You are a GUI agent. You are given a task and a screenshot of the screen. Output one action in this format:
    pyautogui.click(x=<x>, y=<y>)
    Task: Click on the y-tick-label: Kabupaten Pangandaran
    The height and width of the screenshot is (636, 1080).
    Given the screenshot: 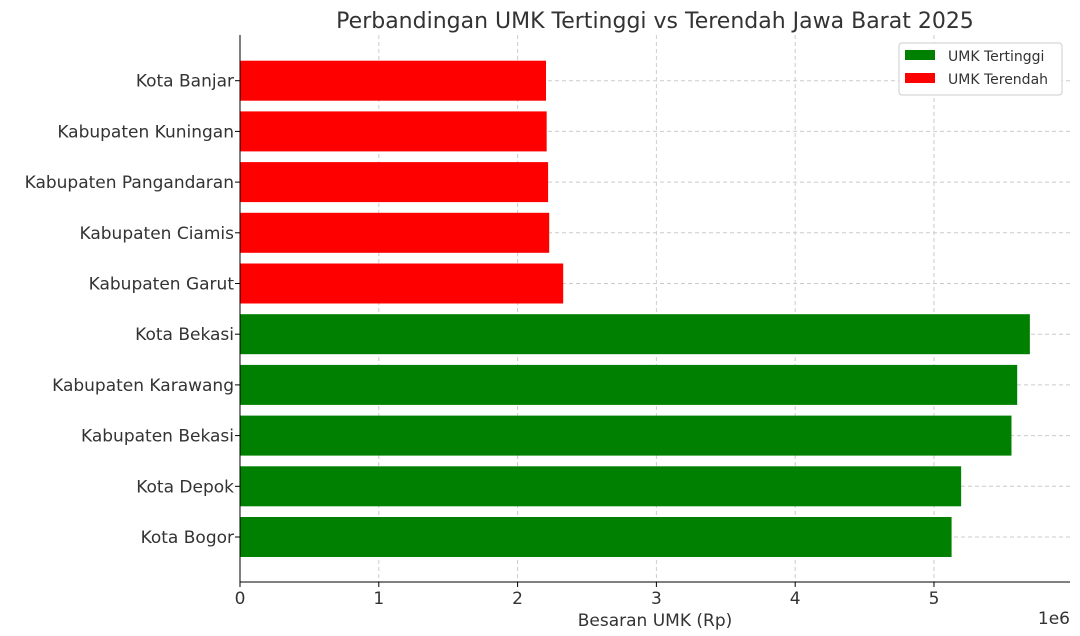 What is the action you would take?
    pyautogui.click(x=129, y=183)
    